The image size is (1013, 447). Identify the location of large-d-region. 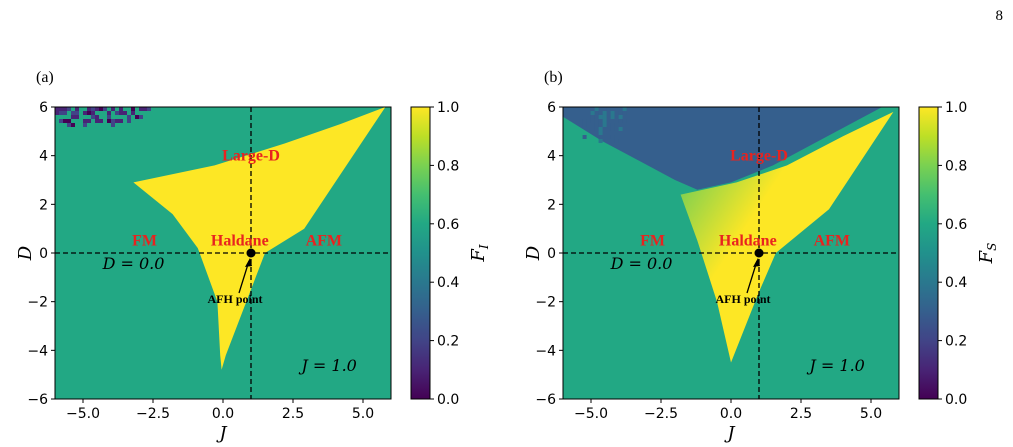
(723, 148).